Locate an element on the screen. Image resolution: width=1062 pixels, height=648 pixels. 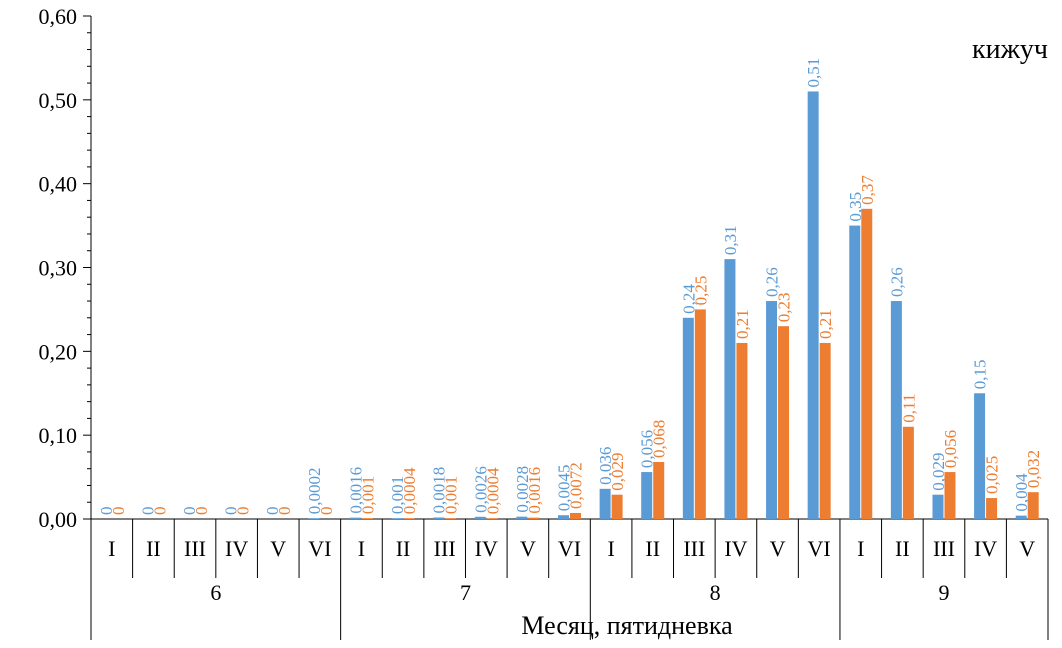
data-label: 0,25 is located at coordinates (700, 291).